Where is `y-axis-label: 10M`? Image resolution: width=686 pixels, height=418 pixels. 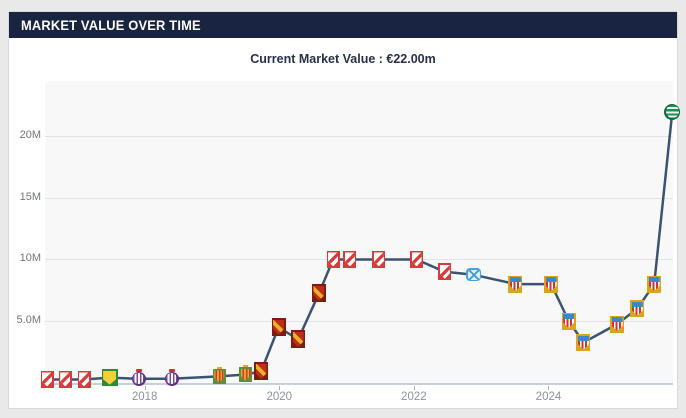 y-axis-label: 10M is located at coordinates (30, 258).